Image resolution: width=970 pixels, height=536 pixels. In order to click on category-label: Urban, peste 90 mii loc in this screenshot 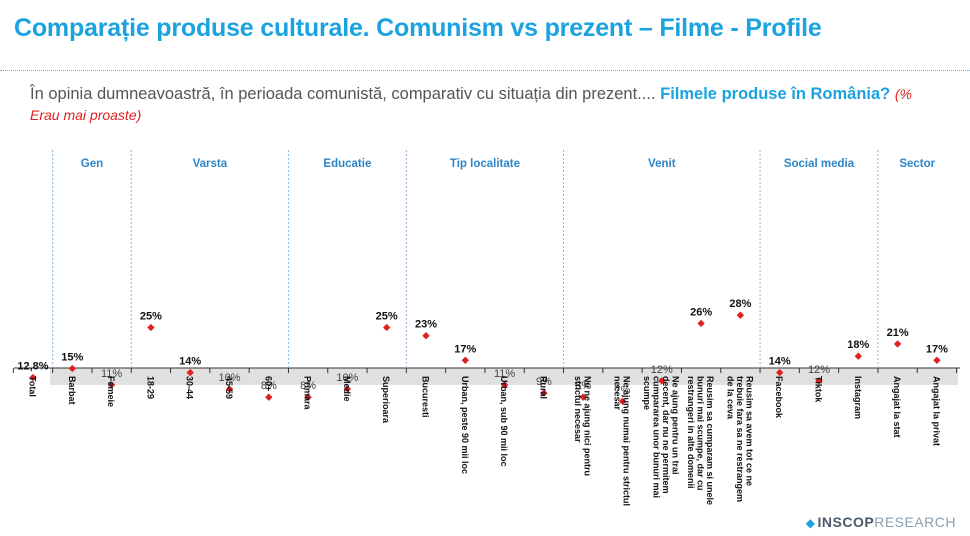, I will do `click(465, 425)`.